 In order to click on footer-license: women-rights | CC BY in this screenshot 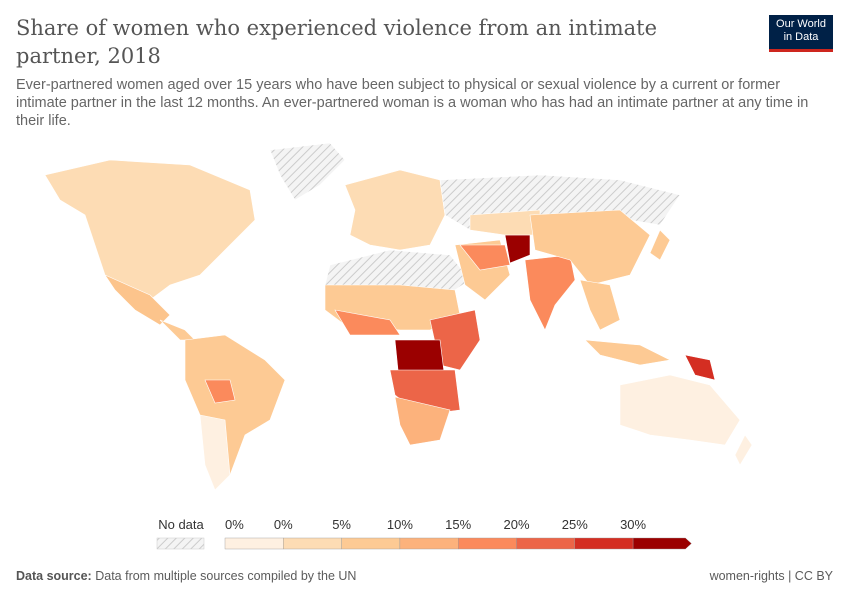, I will do `click(771, 576)`.